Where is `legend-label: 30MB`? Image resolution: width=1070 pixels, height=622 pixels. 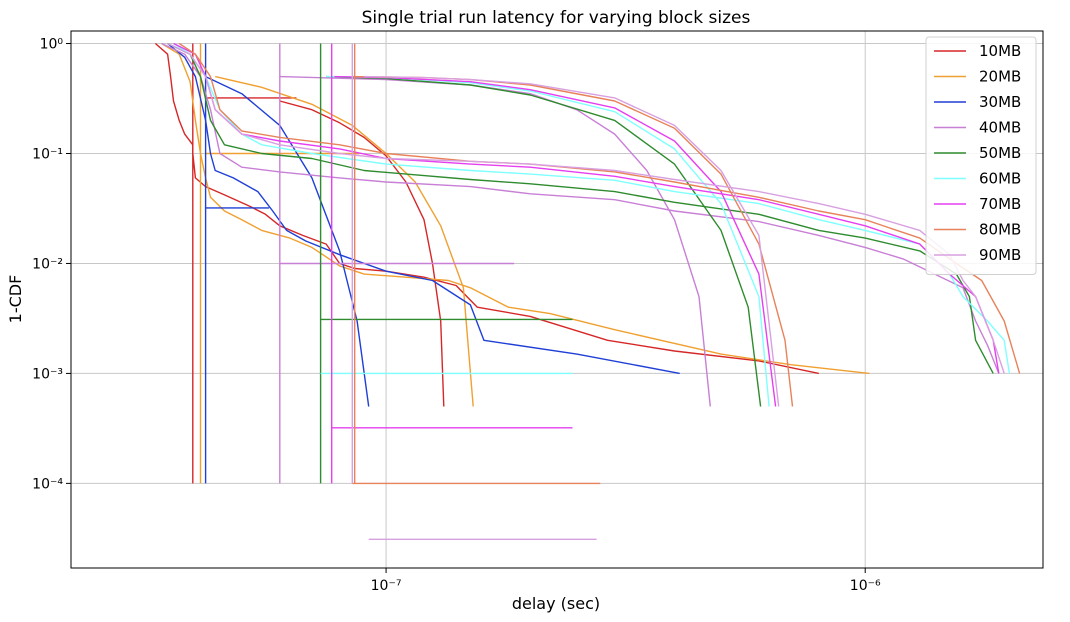
legend-label: 30MB is located at coordinates (1000, 102).